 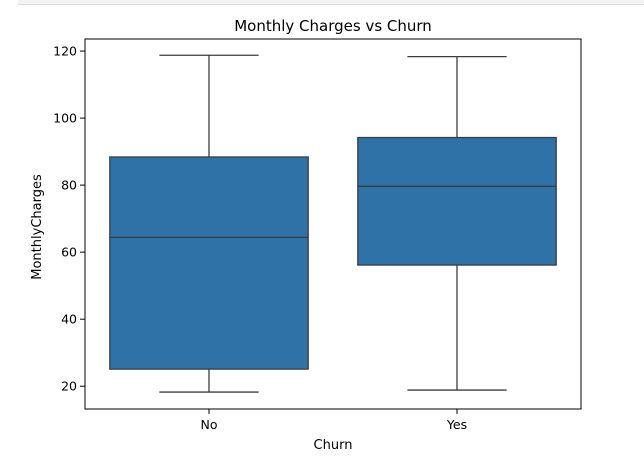 What do you see at coordinates (69, 185) in the screenshot?
I see `y-tick-label-80: 80` at bounding box center [69, 185].